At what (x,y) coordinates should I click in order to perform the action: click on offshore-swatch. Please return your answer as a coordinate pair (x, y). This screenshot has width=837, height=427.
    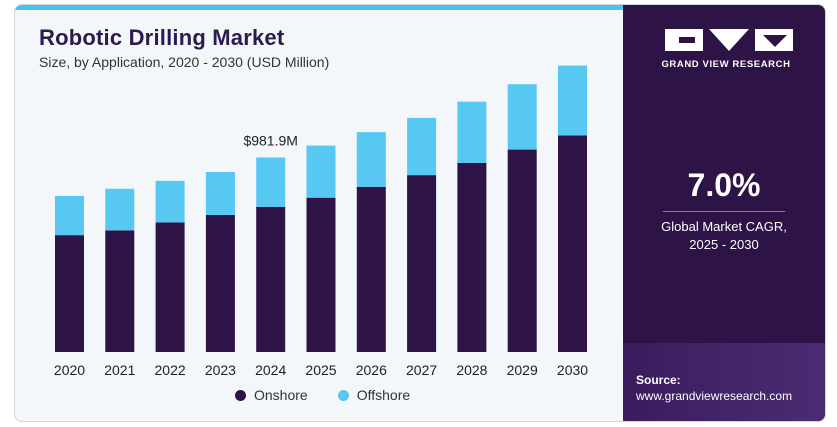
    Looking at the image, I should click on (343, 395).